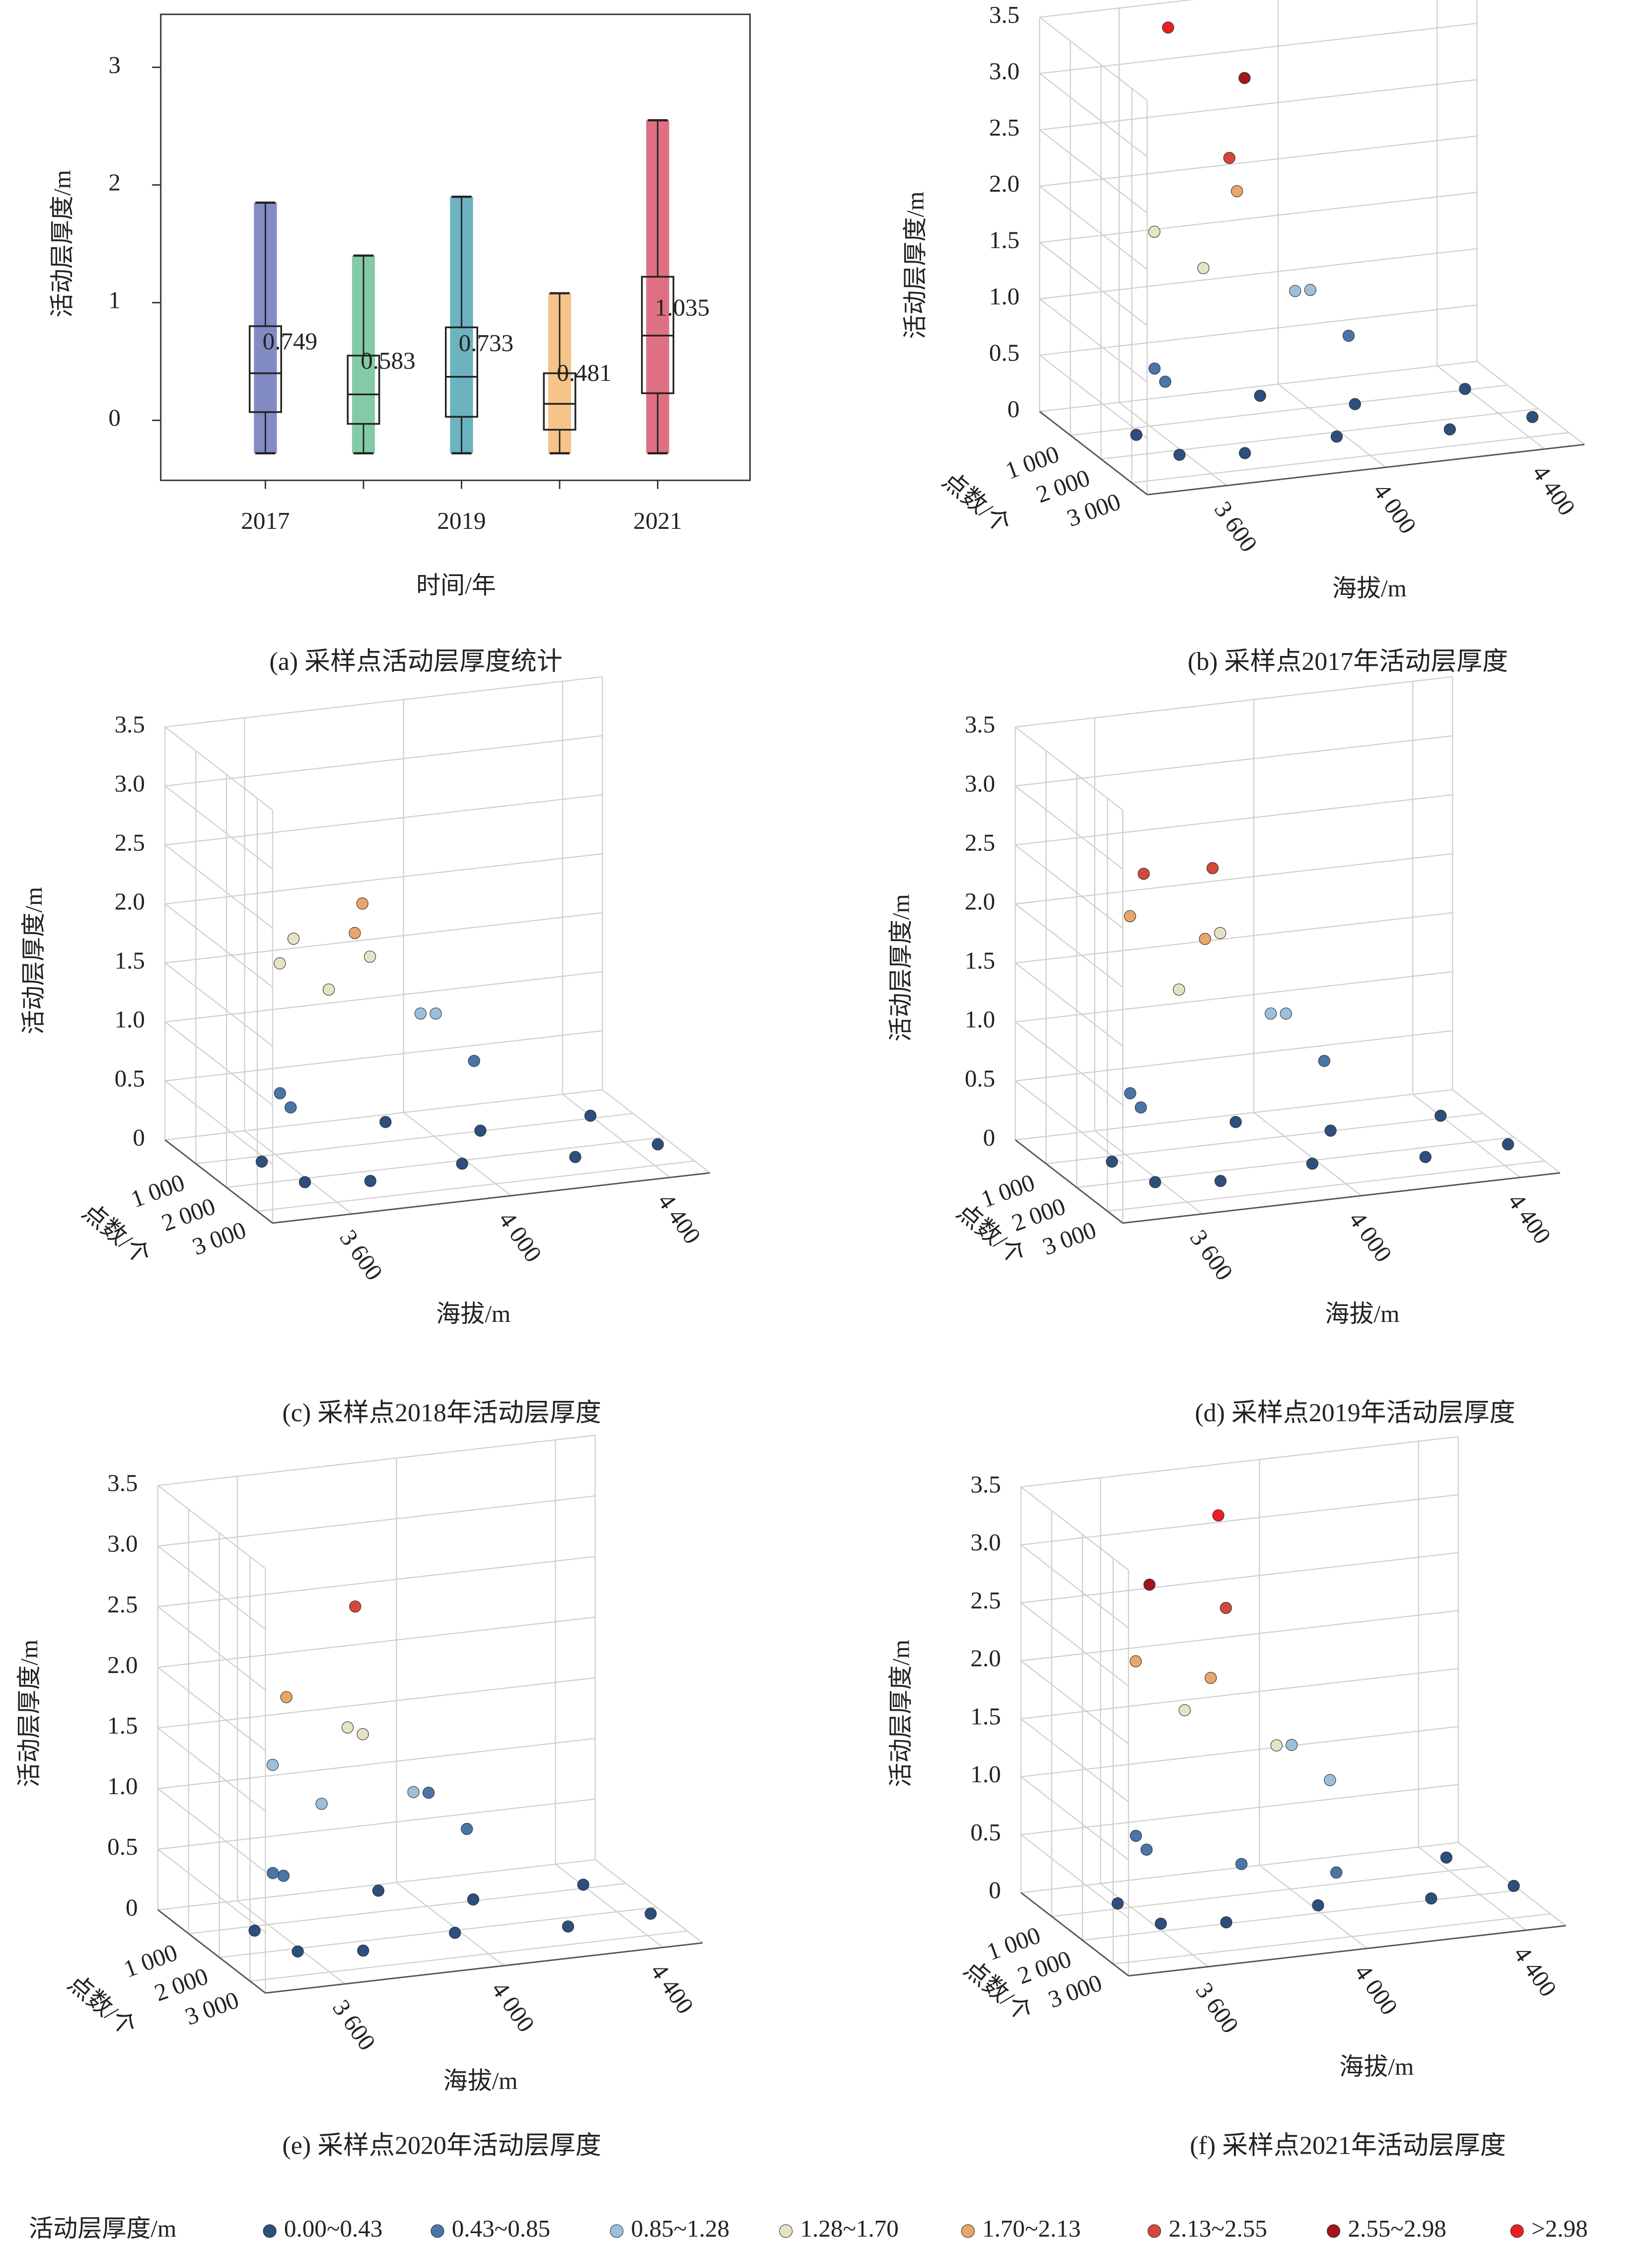 This screenshot has height=2254, width=1652. What do you see at coordinates (1348, 662) in the screenshot?
I see `caption: (b) 采样点2017年活动层厚度` at bounding box center [1348, 662].